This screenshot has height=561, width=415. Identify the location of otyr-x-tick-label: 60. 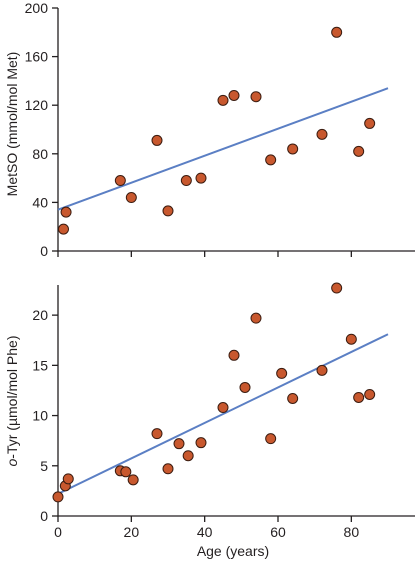
(278, 532).